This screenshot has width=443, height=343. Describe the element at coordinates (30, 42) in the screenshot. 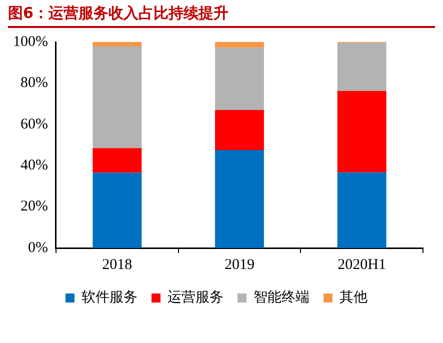

I see `y-tick-label: 100%` at that location.